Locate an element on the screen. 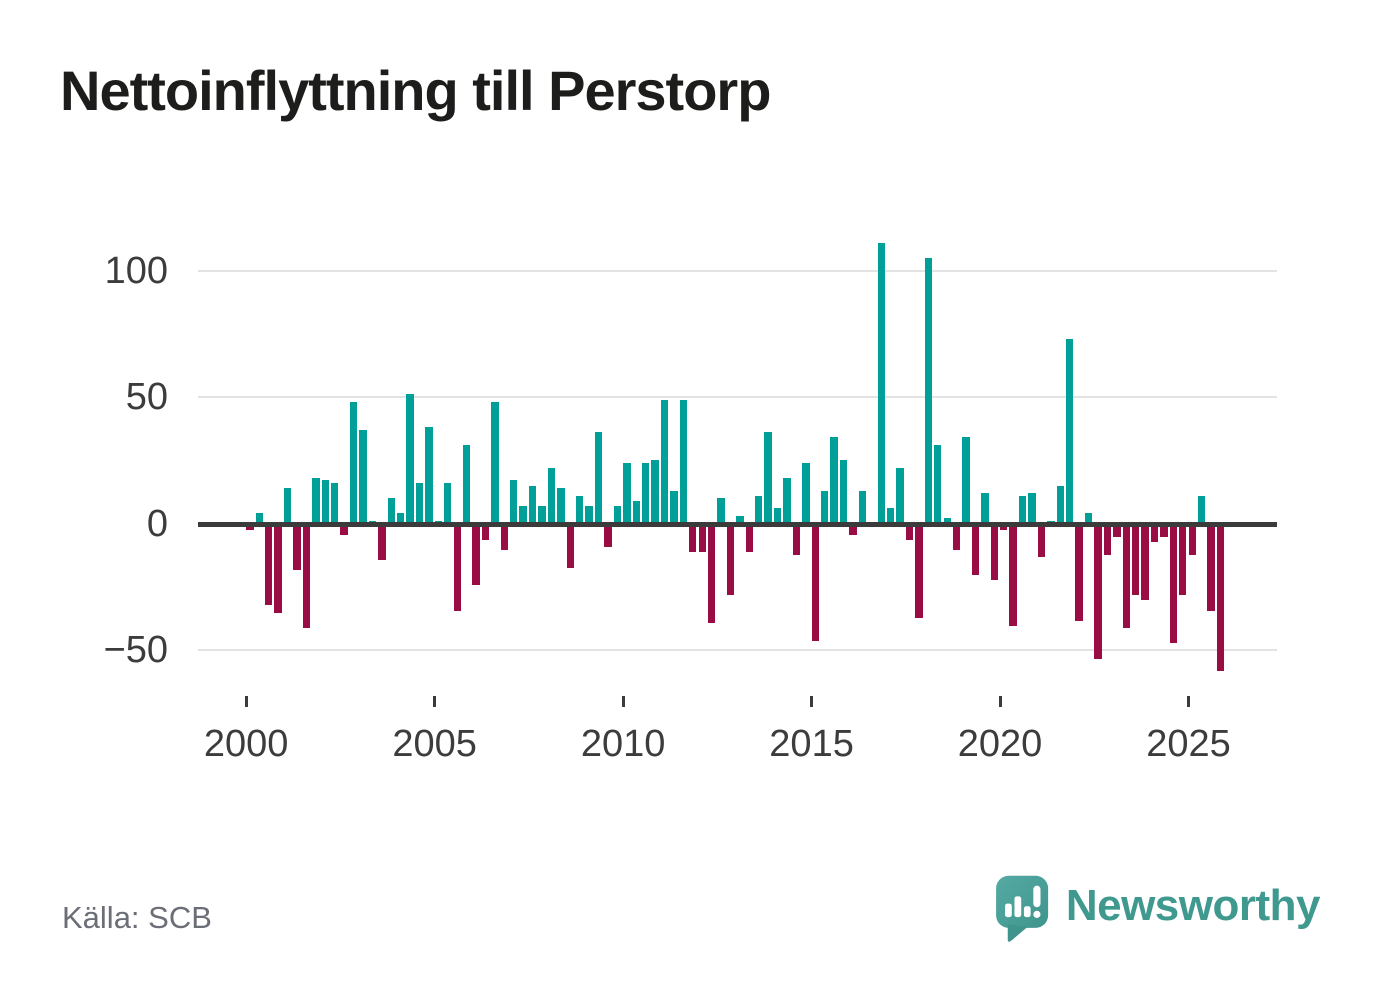 The image size is (1382, 999). y-axis-label: 0 is located at coordinates (157, 523).